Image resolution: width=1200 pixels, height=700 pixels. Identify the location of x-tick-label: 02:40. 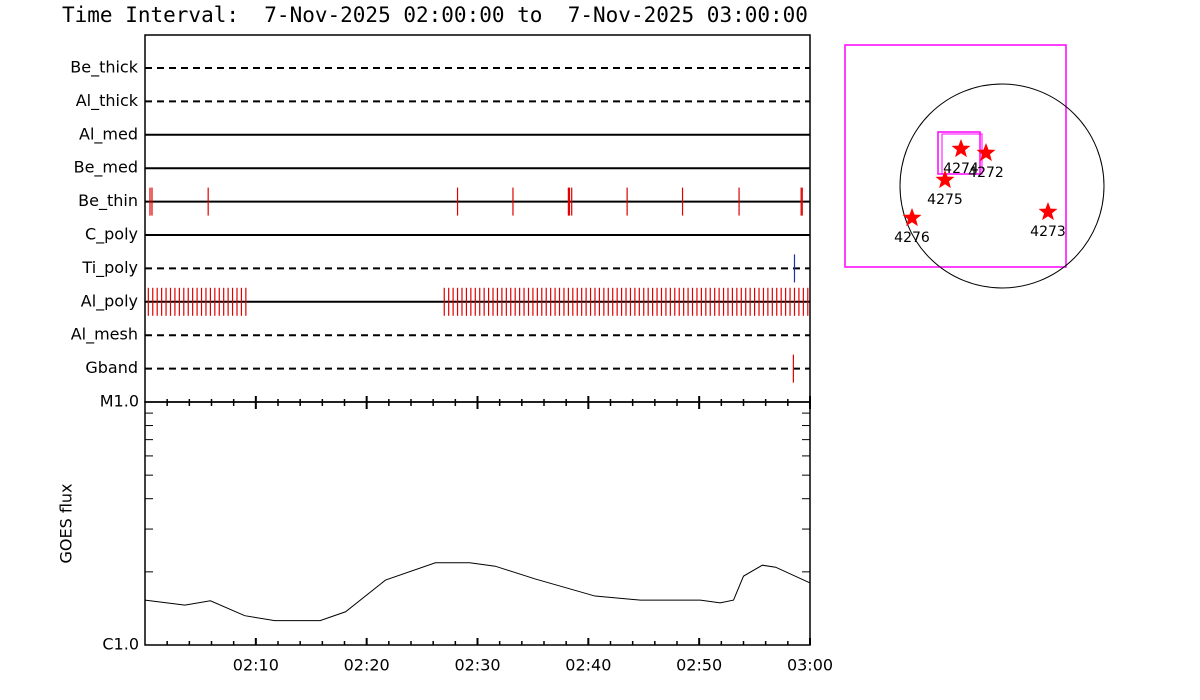
(588, 665).